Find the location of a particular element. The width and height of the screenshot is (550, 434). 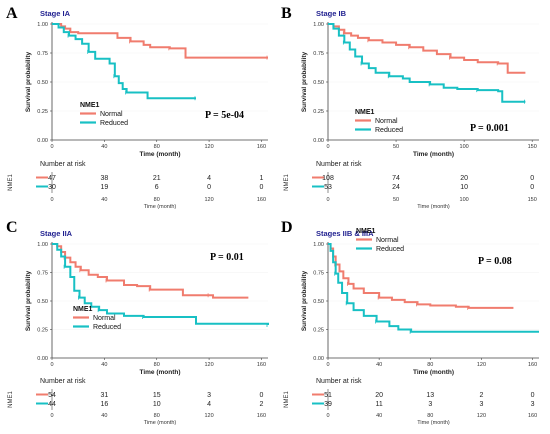

risk-count: 38 is located at coordinates (104, 178).